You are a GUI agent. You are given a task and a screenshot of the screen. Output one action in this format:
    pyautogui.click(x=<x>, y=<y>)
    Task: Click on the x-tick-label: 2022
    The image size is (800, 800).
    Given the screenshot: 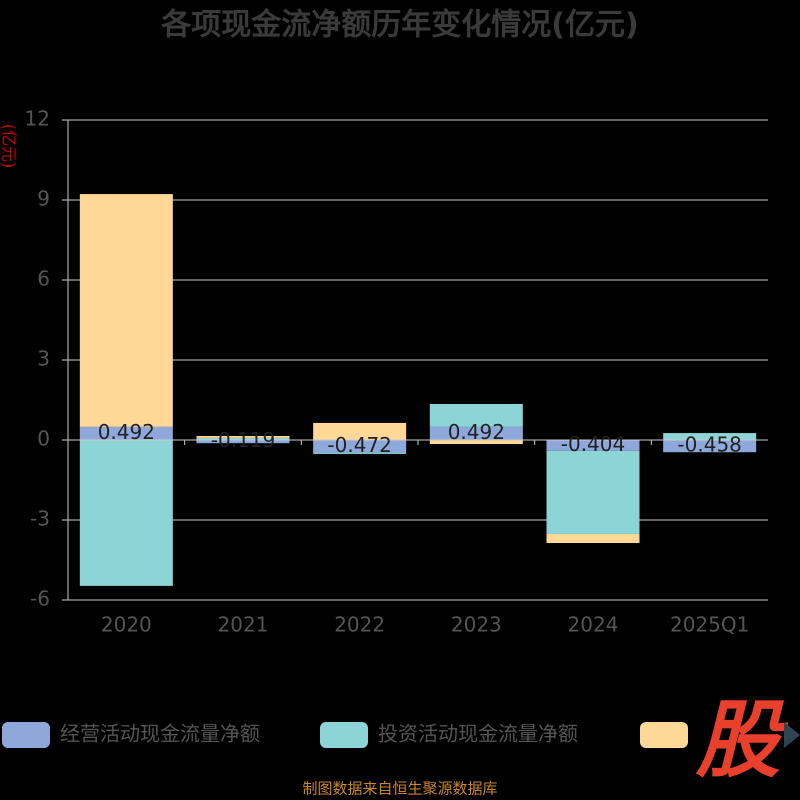 What is the action you would take?
    pyautogui.click(x=359, y=625)
    